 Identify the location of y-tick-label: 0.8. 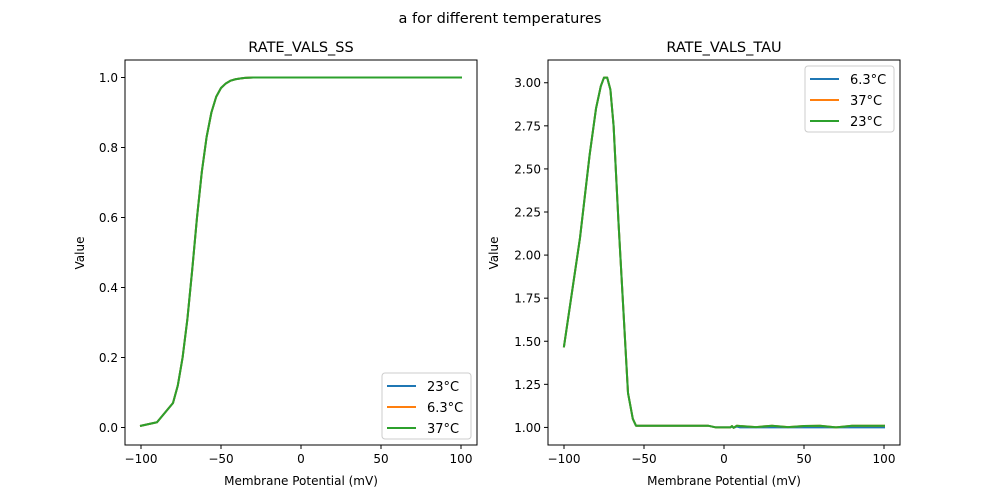
(108, 148).